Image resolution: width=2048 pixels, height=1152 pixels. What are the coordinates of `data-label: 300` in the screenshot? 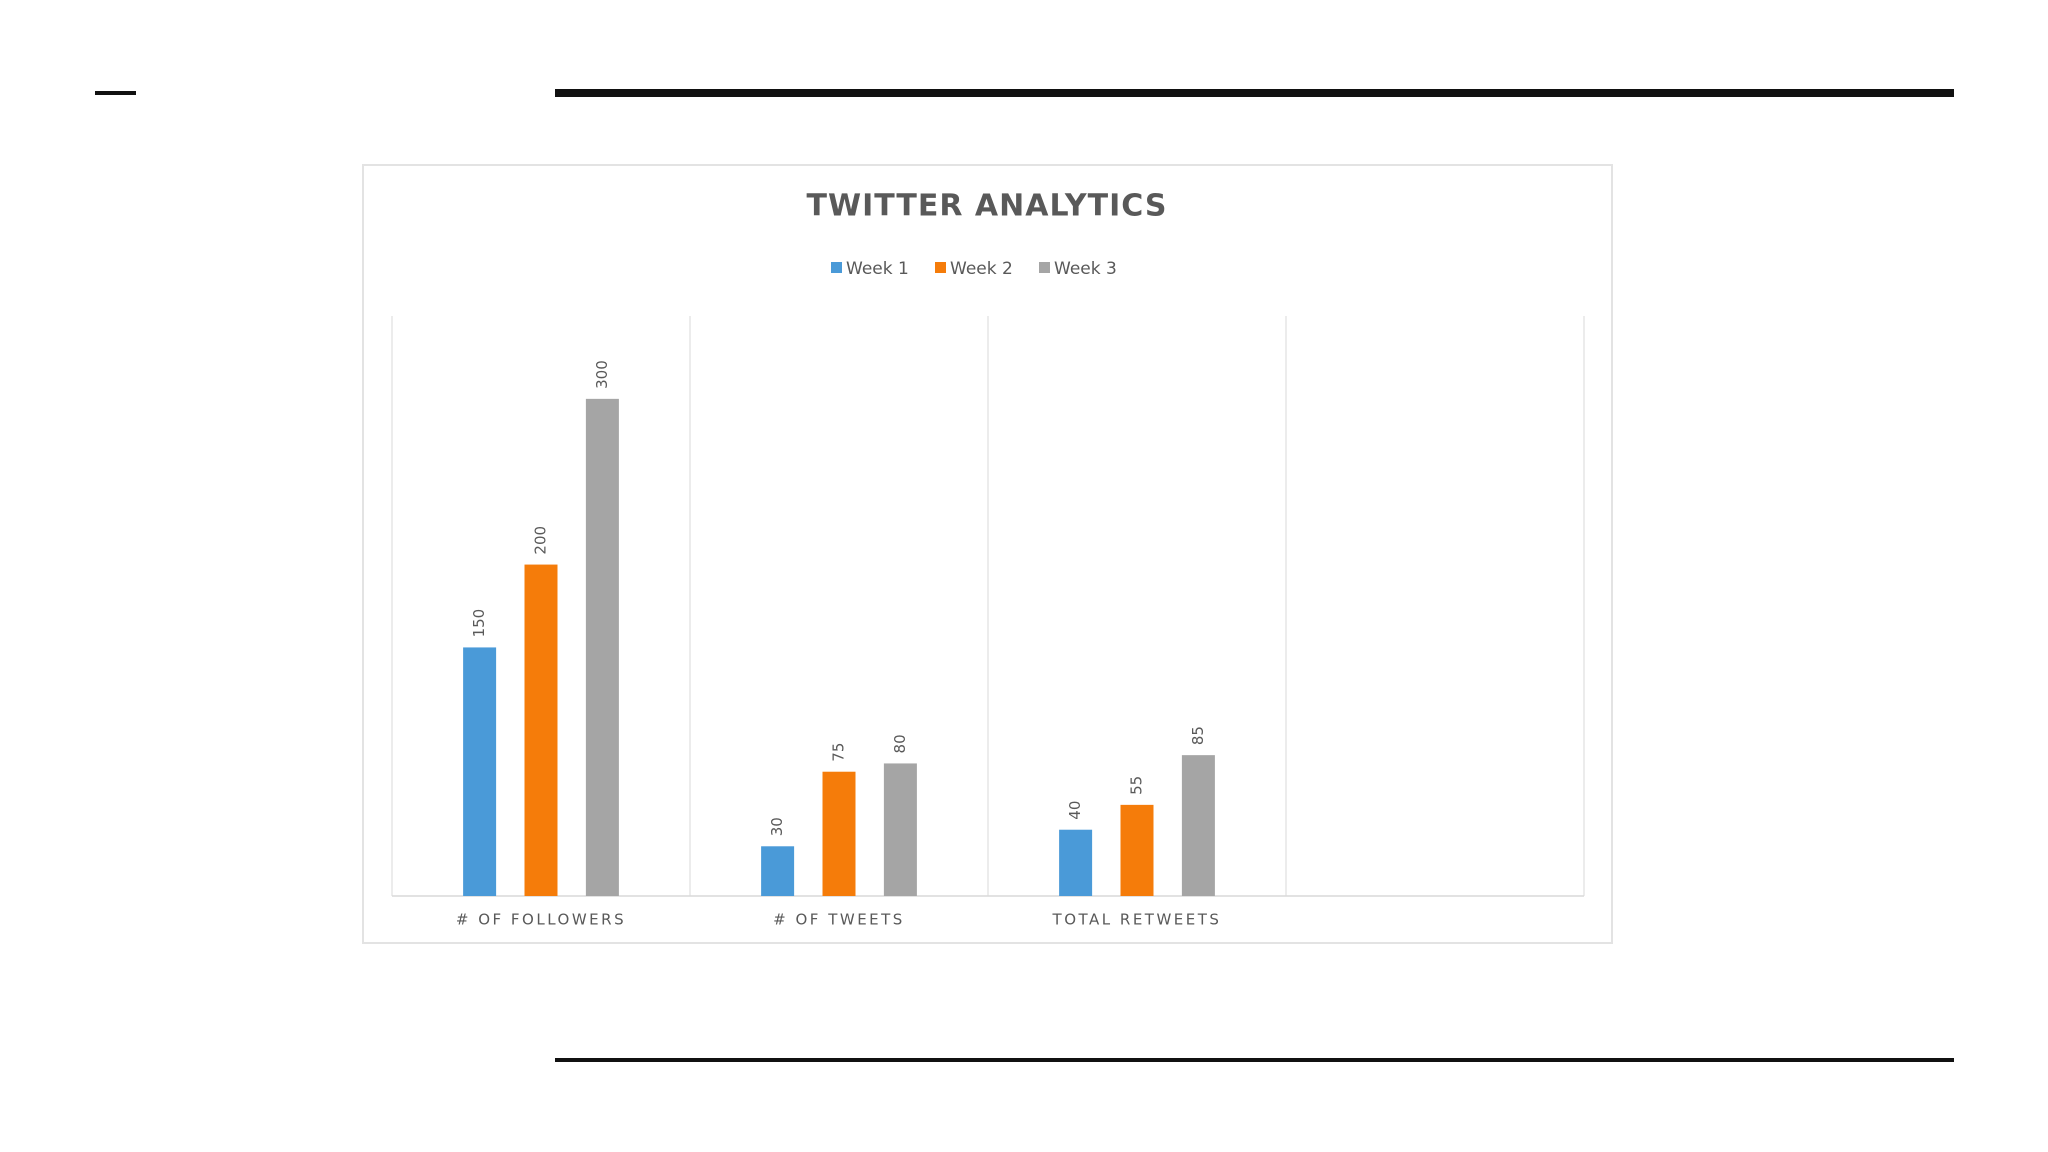 It's located at (602, 374).